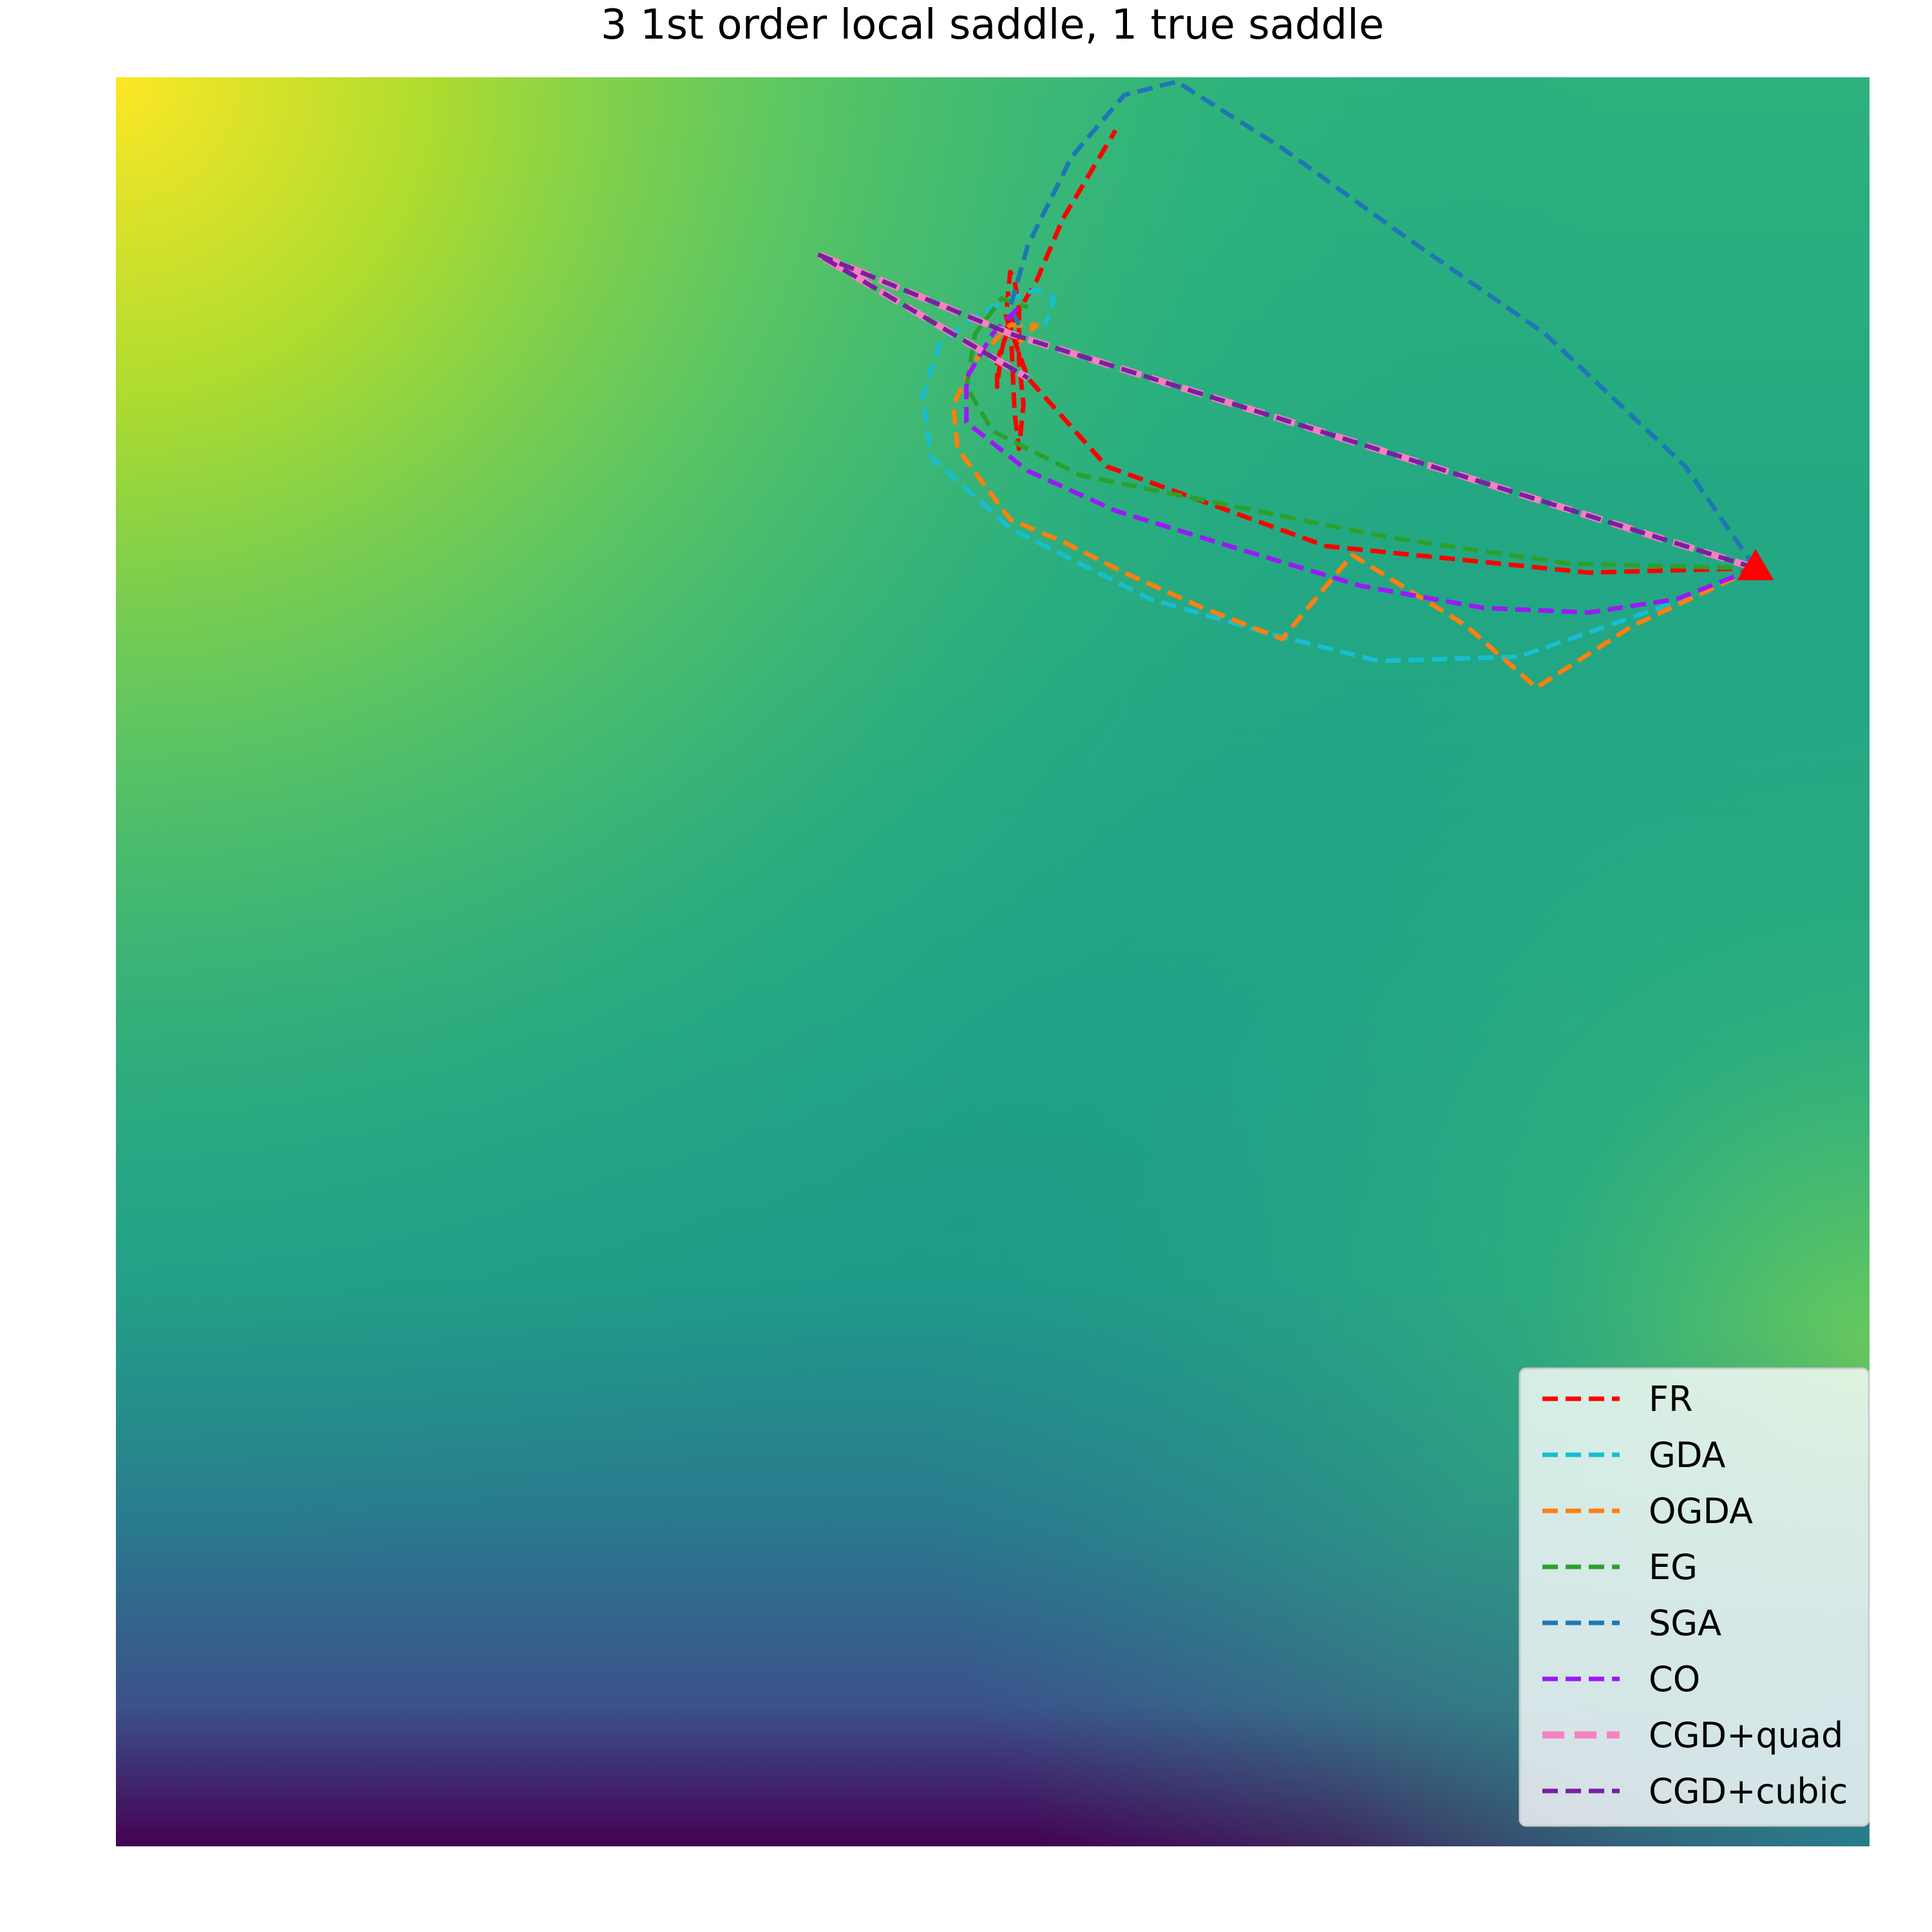 Image resolution: width=1932 pixels, height=1932 pixels. Describe the element at coordinates (1360, 433) in the screenshot. I see `series-line-eg` at that location.